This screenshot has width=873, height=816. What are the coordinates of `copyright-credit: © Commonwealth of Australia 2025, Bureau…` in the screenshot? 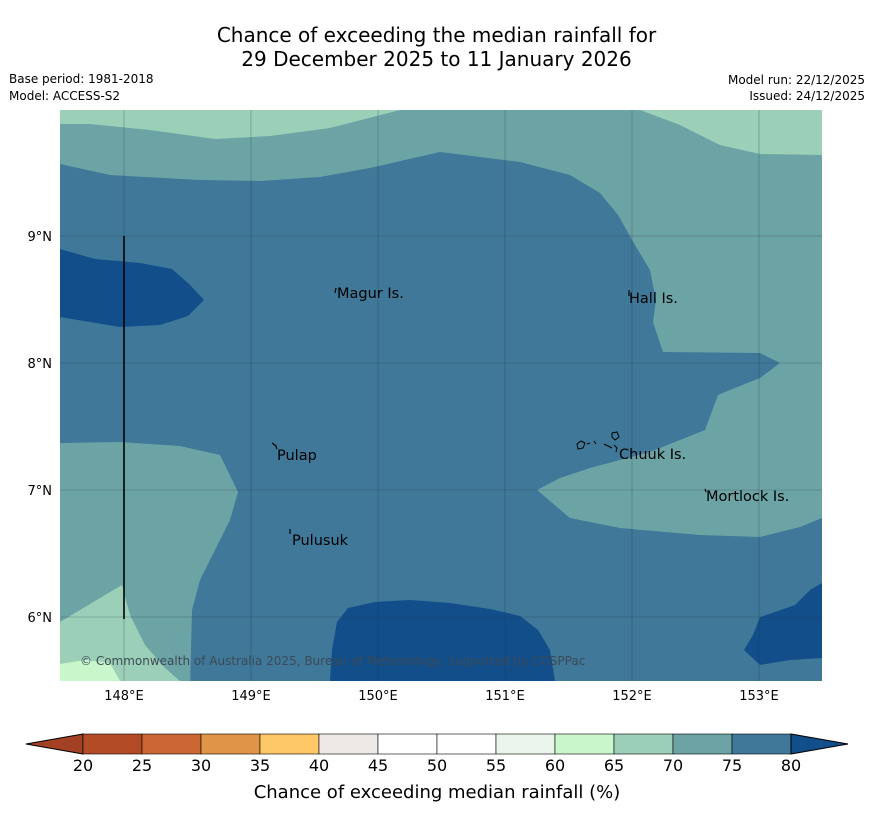 It's located at (332, 661).